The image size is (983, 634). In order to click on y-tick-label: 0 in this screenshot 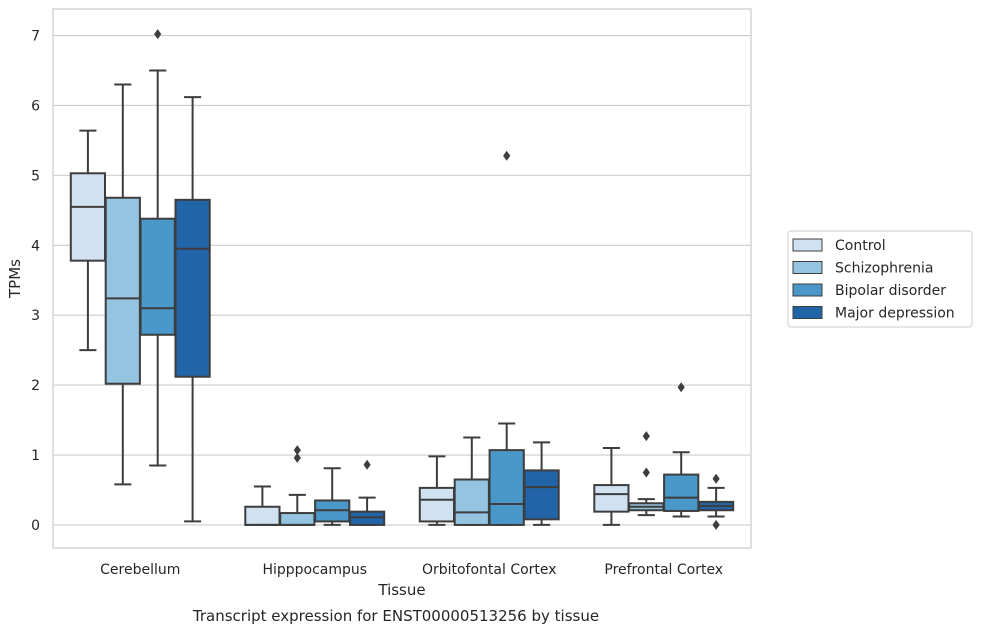, I will do `click(35, 526)`.